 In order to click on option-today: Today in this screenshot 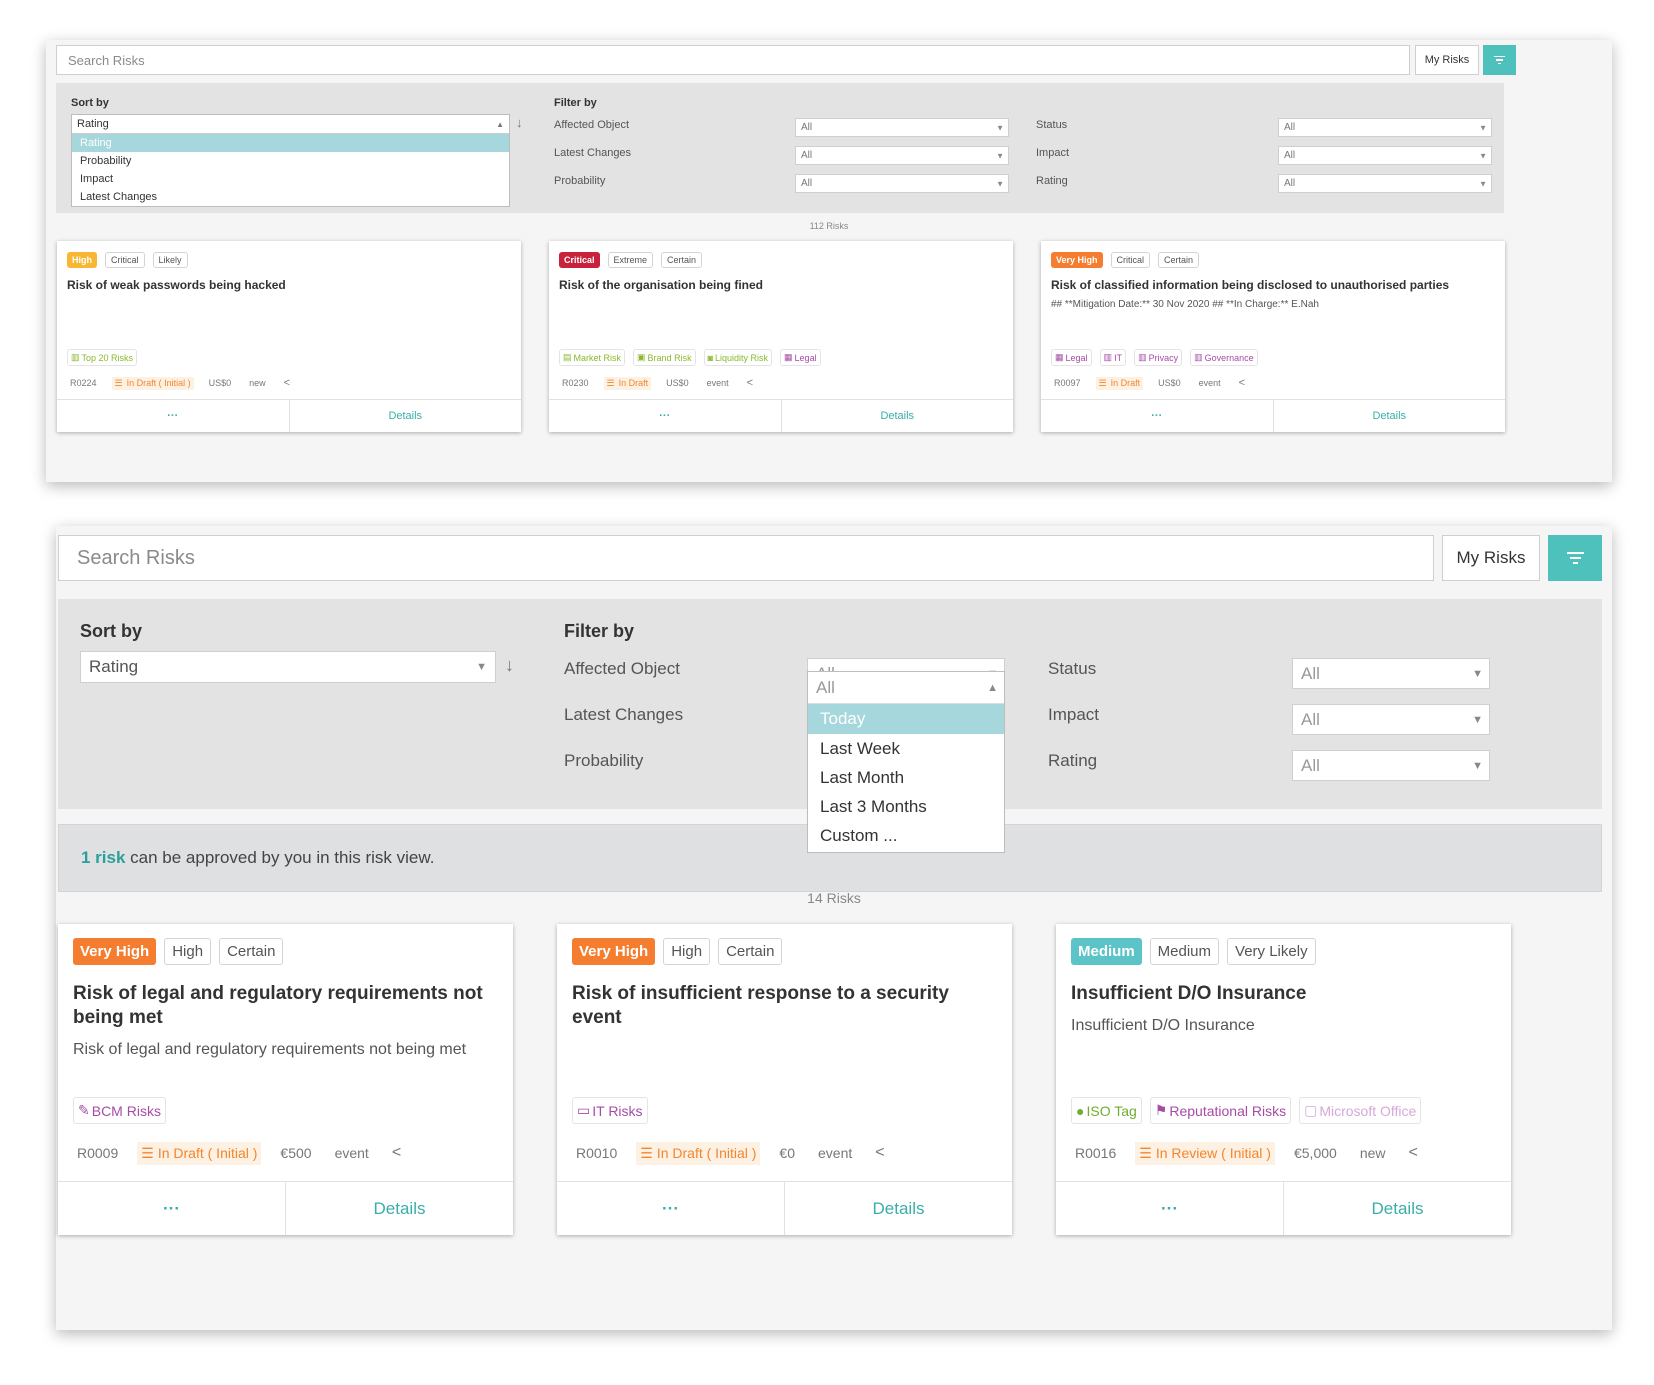, I will do `click(906, 719)`.